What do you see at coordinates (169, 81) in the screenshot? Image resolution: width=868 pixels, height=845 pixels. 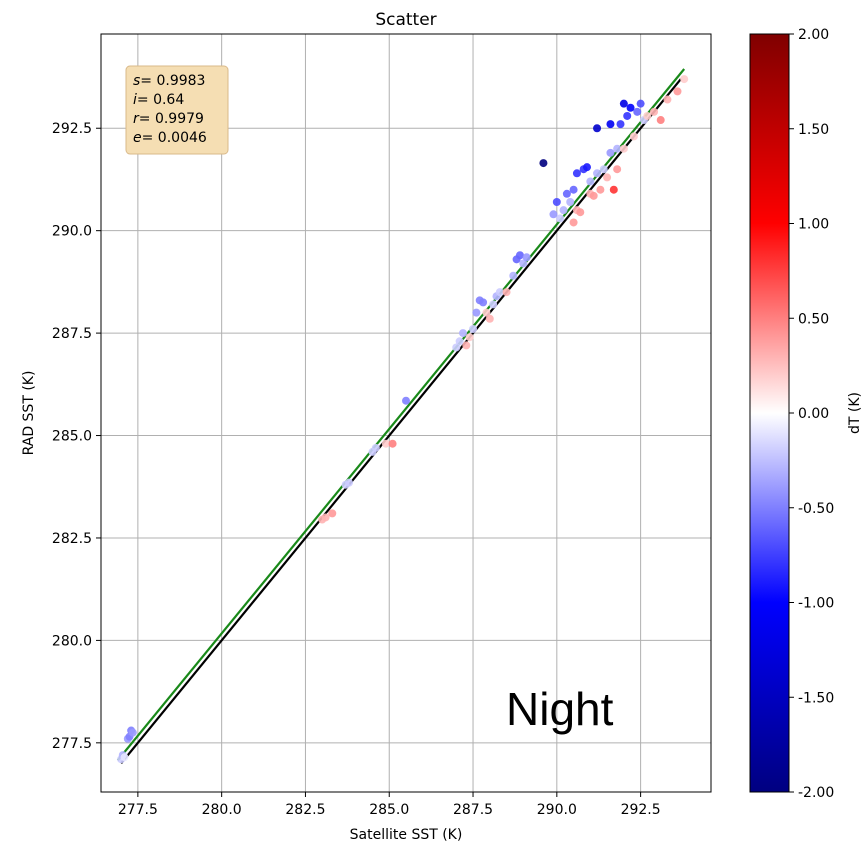 I see `stats-line: s= 0.9983` at bounding box center [169, 81].